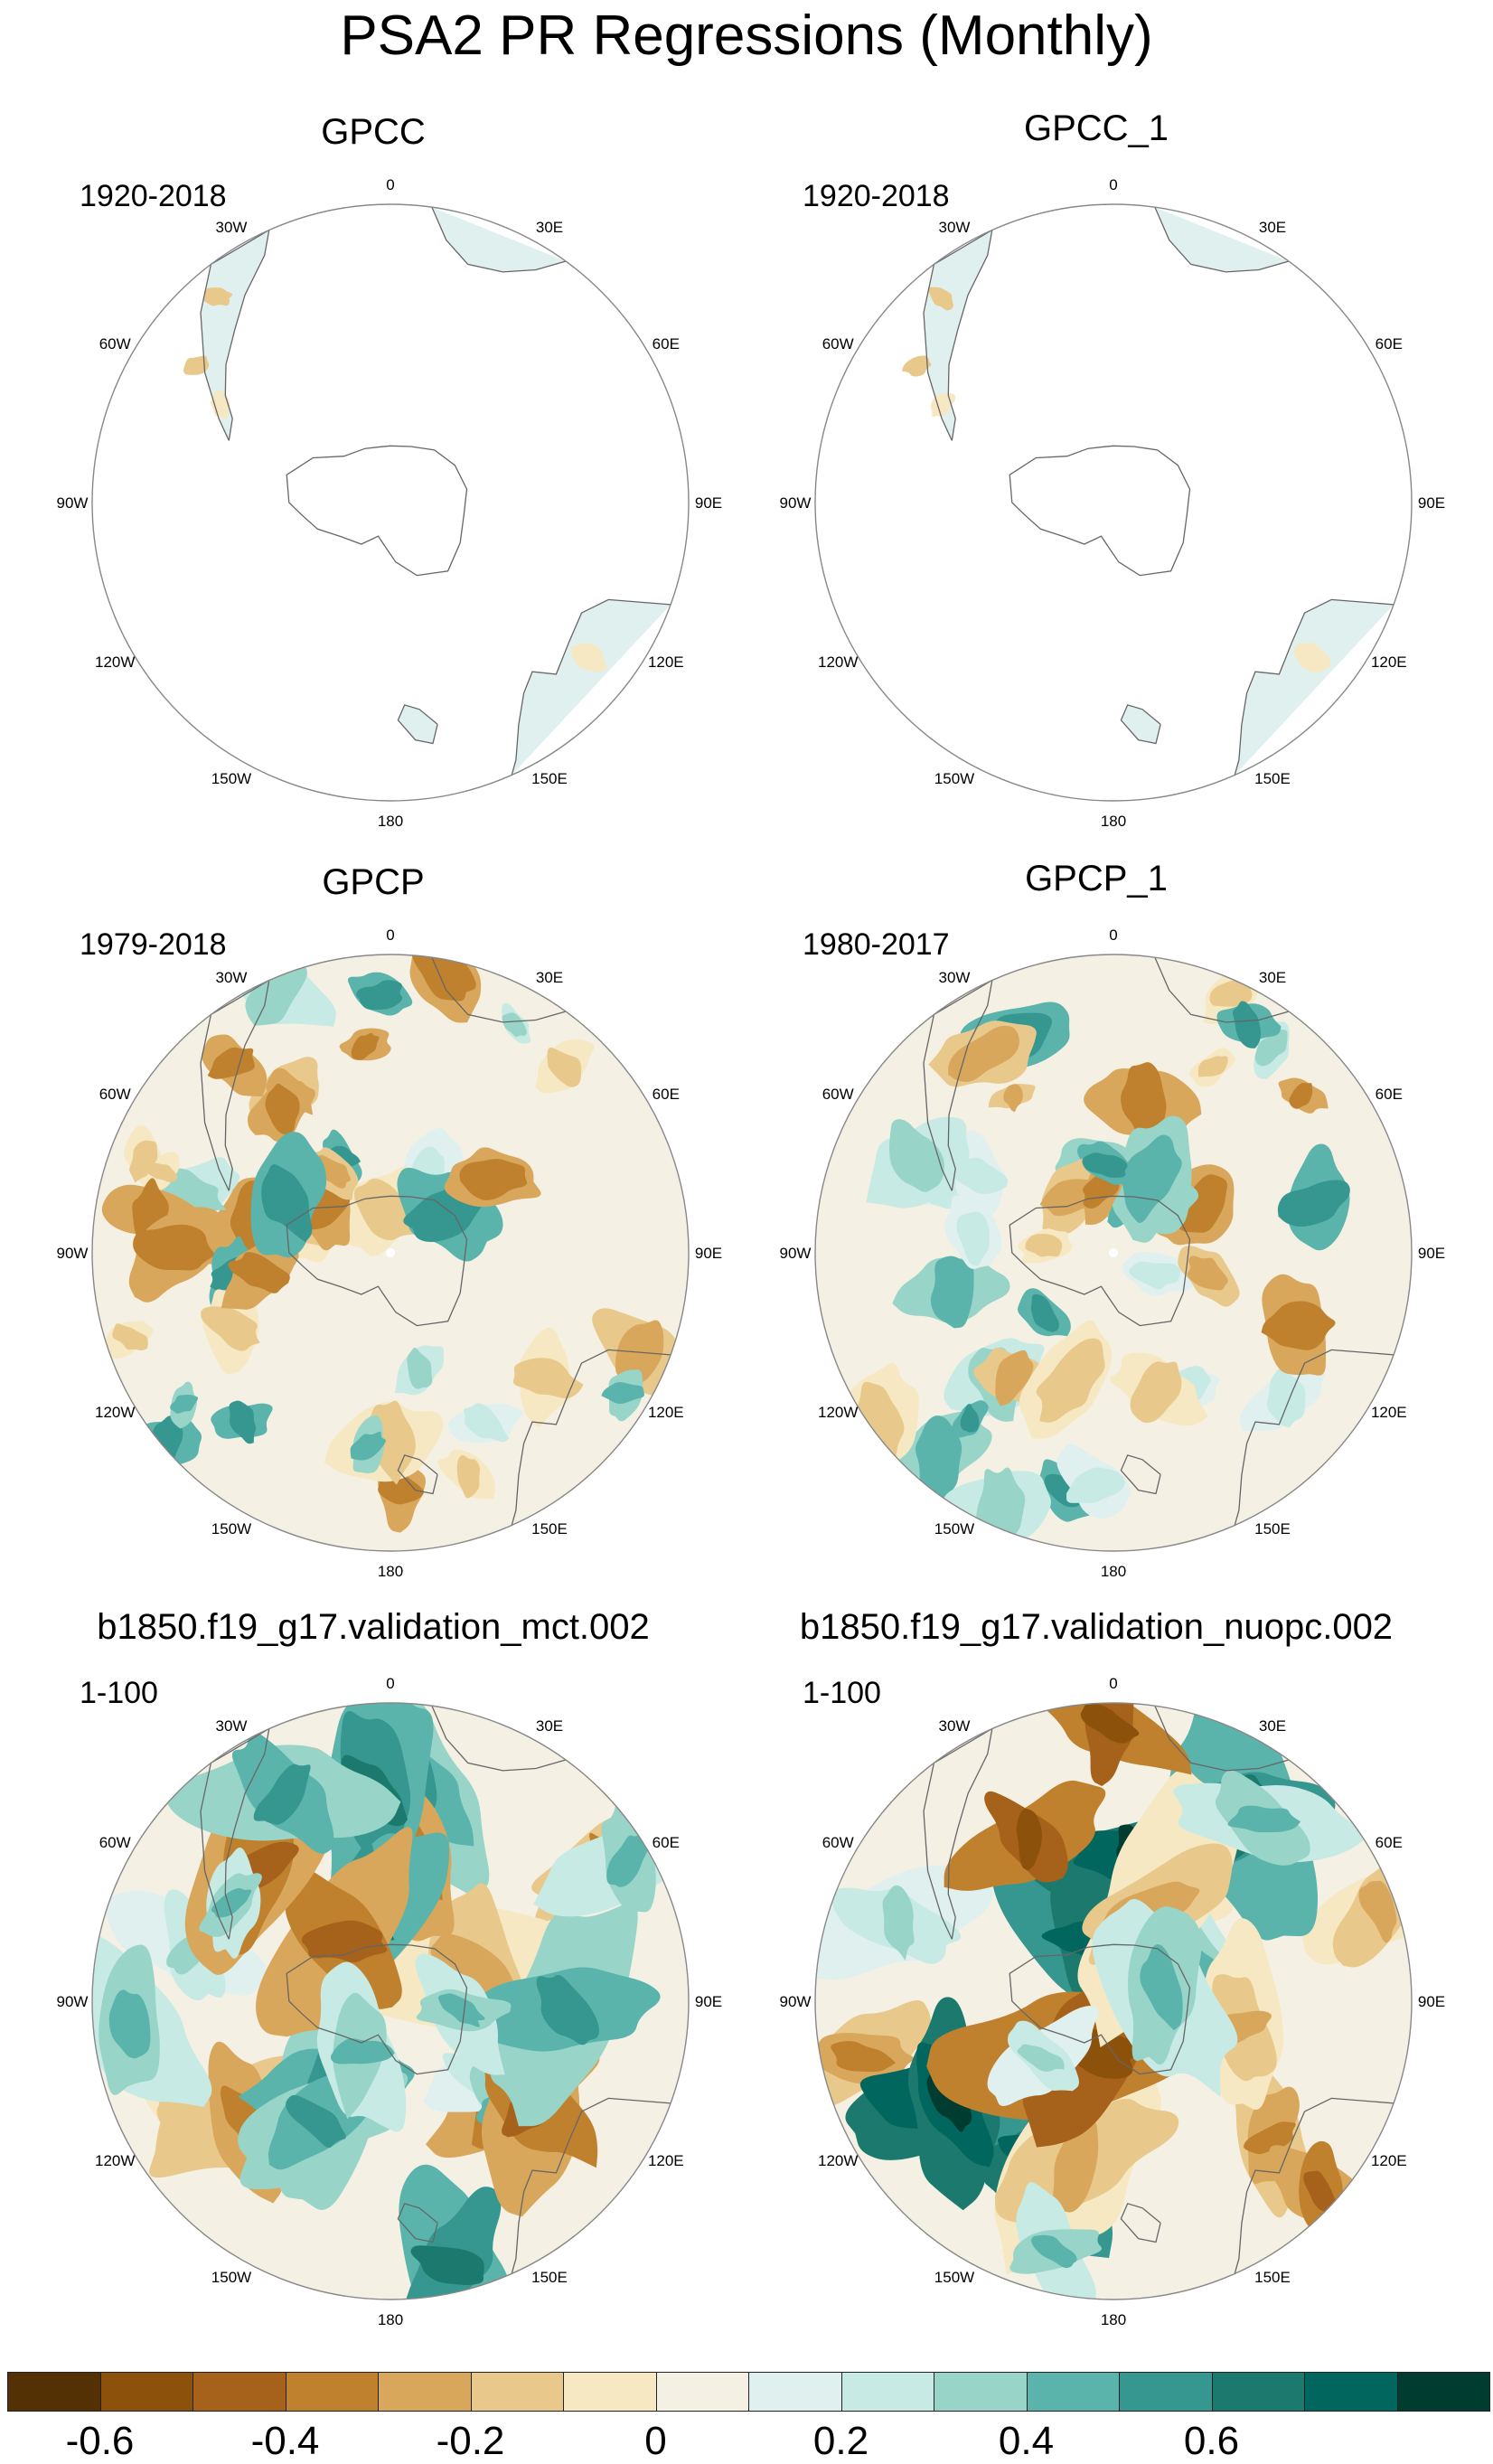 The width and height of the screenshot is (1493, 2464). I want to click on panel-title: b1850.f19_g17.validation_mct.002, so click(373, 1627).